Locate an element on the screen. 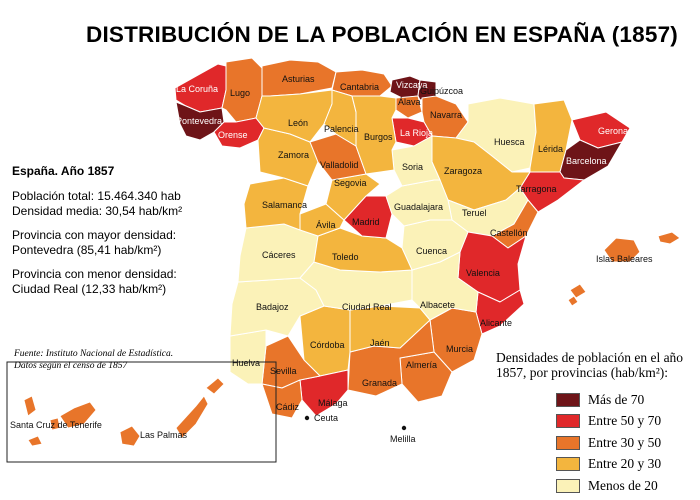  label-cadiz: Cádiz is located at coordinates (288, 407).